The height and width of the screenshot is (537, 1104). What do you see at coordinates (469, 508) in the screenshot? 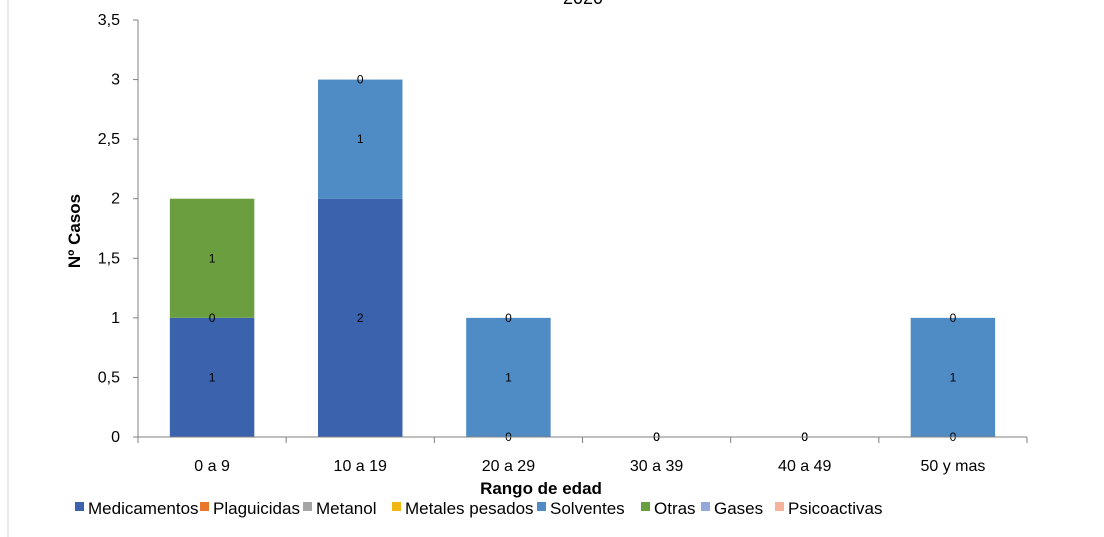
I see `legend-label: Metales pesados` at bounding box center [469, 508].